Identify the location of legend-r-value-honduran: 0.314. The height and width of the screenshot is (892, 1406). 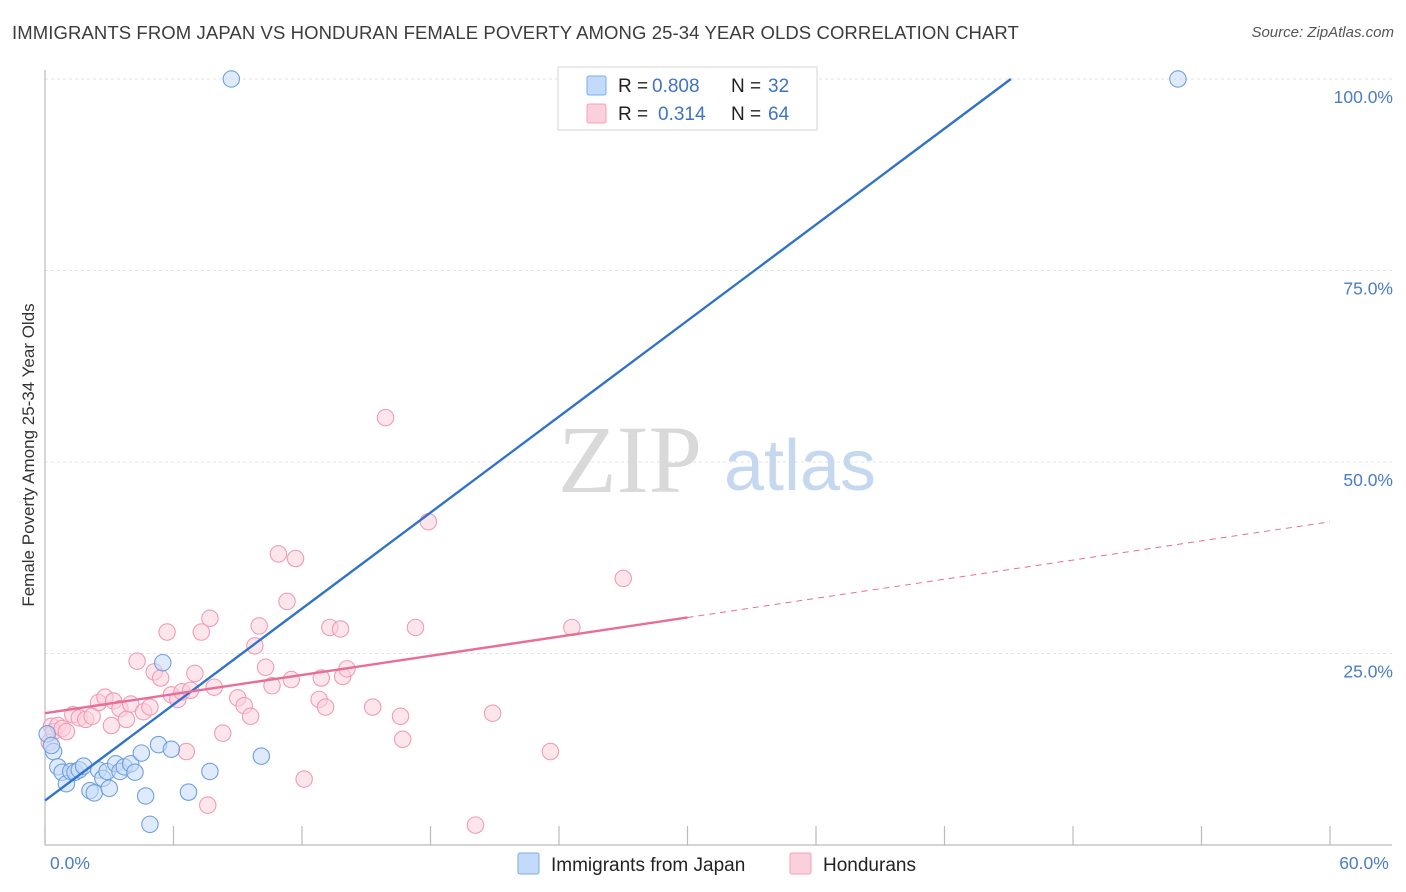
(682, 114).